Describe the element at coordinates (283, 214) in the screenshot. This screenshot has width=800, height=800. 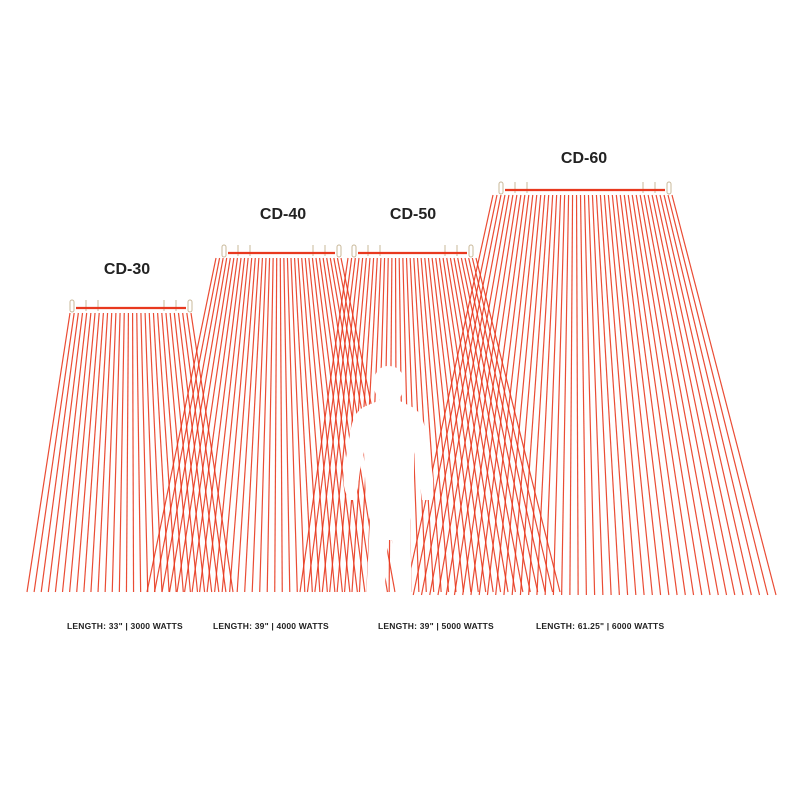
I see `model-title-cd-40: CD-40` at that location.